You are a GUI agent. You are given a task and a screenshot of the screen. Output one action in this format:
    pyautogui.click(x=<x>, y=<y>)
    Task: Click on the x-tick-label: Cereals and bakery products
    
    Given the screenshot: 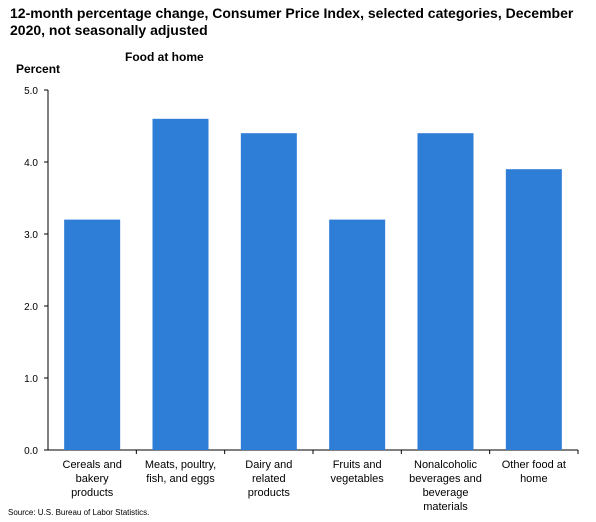 What is the action you would take?
    pyautogui.click(x=92, y=479)
    